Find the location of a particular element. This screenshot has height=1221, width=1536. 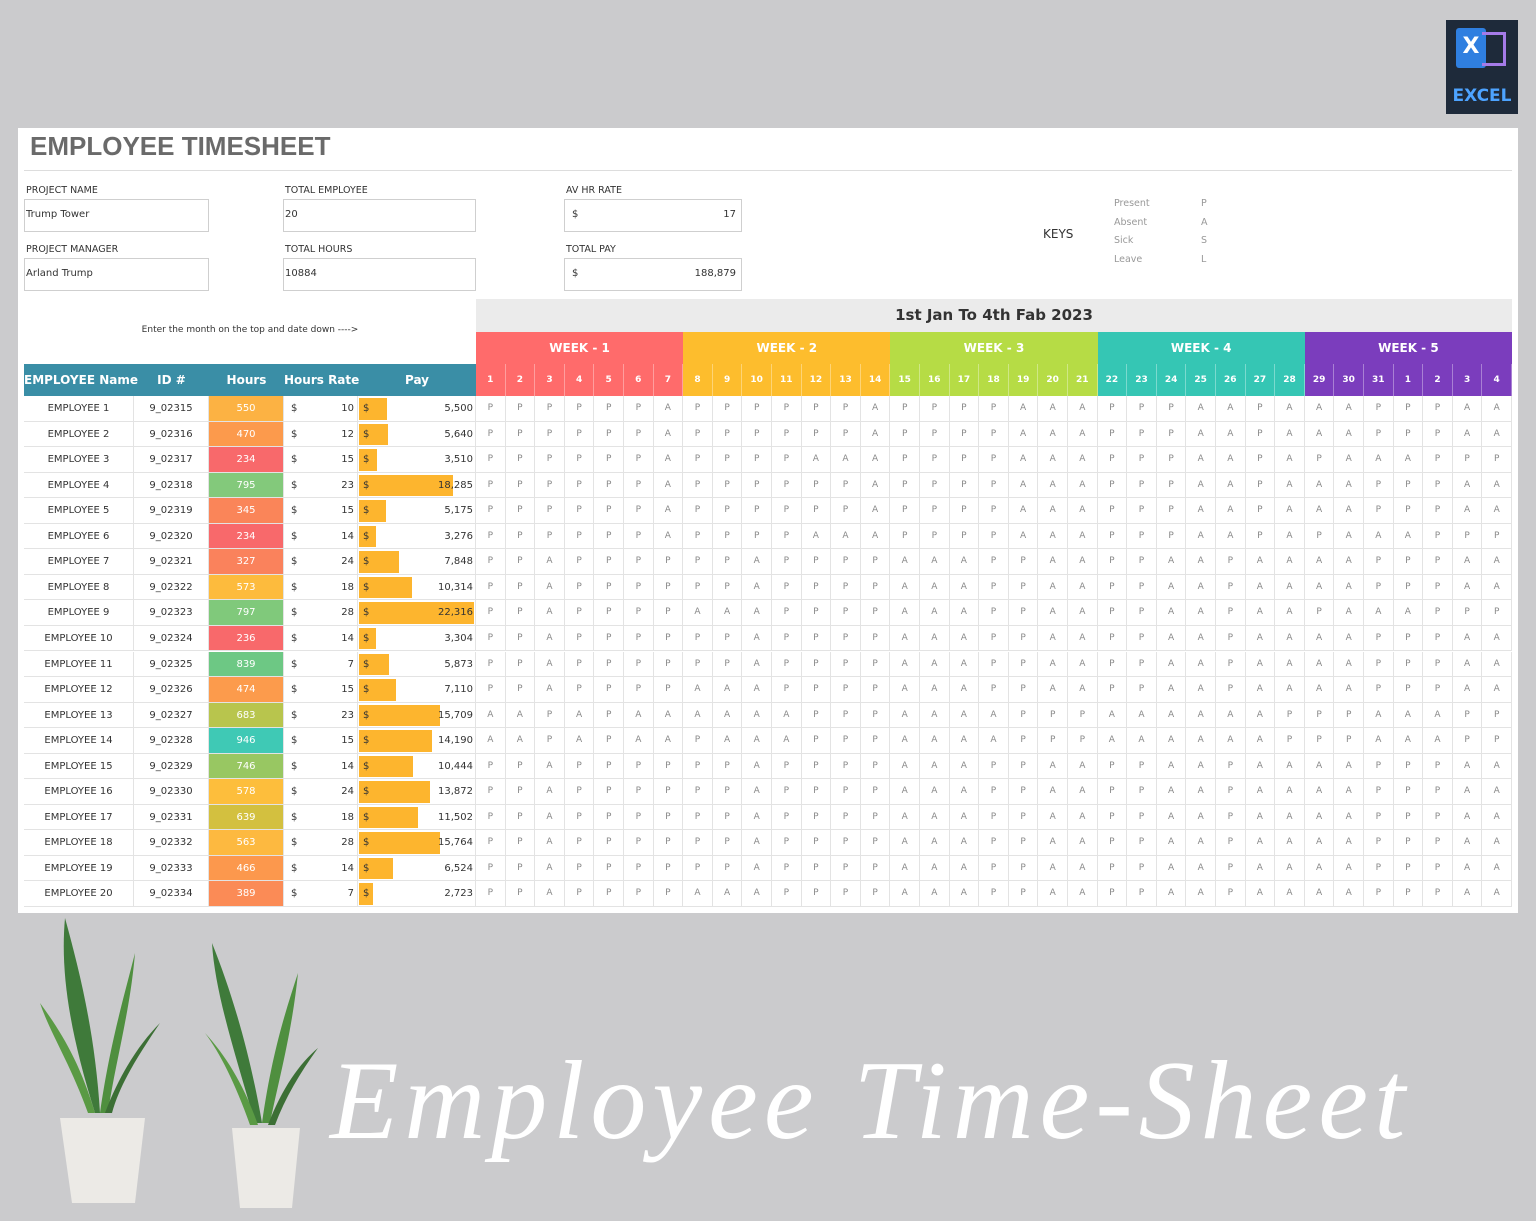

day-header: 30 is located at coordinates (1349, 380).